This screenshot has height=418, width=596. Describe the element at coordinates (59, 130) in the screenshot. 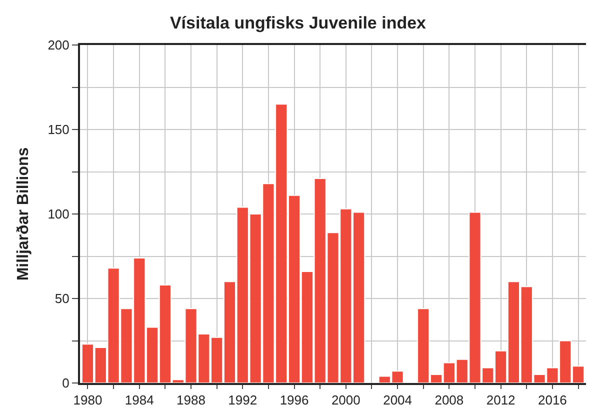

I see `y-tick-label: 150` at that location.